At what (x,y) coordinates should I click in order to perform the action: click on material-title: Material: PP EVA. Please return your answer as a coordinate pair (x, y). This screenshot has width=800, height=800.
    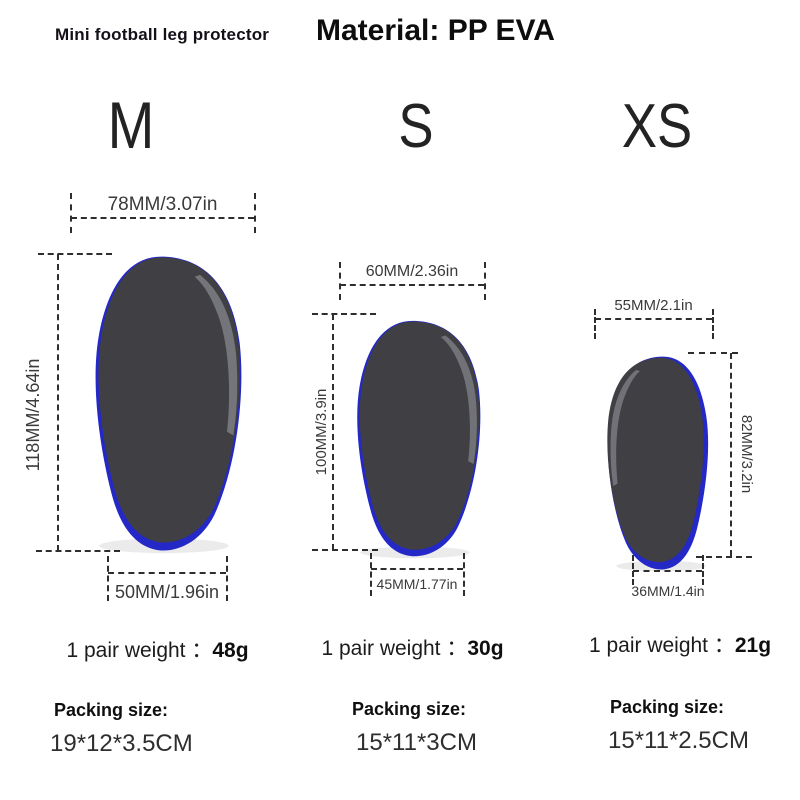
    Looking at the image, I should click on (435, 30).